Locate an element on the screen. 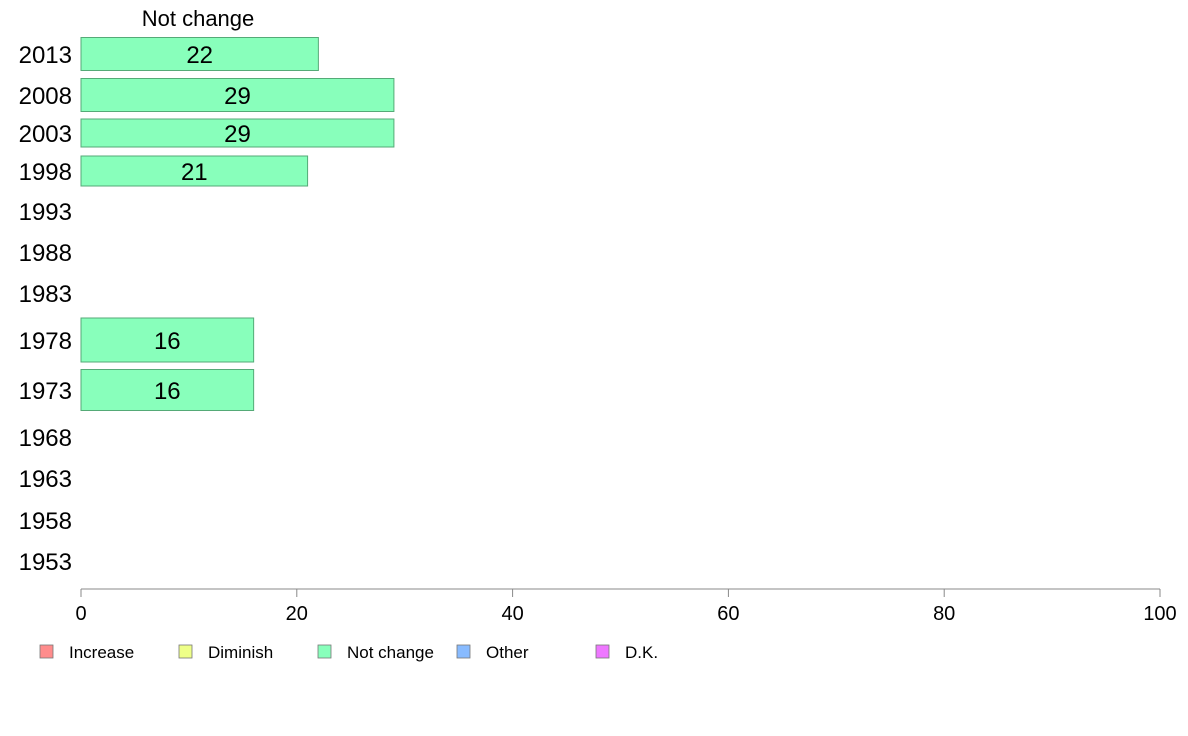 The image size is (1188, 736). legend: Increase Diminish Not change Other D.K. is located at coordinates (348, 652).